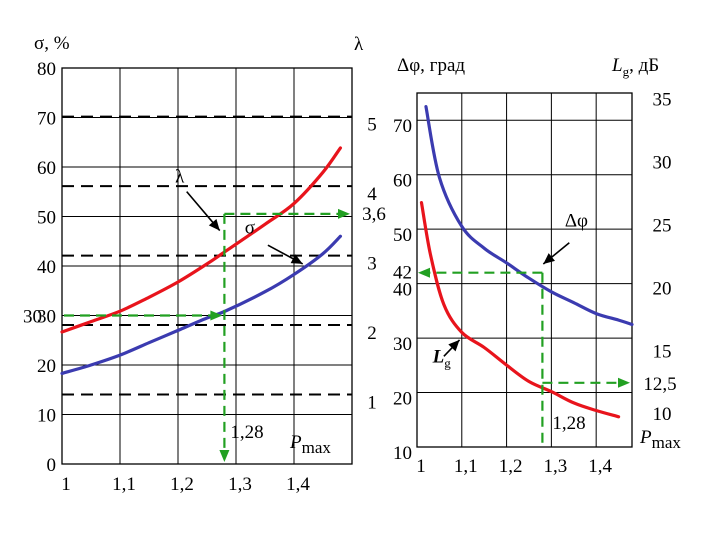 This screenshot has width=720, height=540. What do you see at coordinates (372, 333) in the screenshot?
I see `left-right-axis-tick: 2` at bounding box center [372, 333].